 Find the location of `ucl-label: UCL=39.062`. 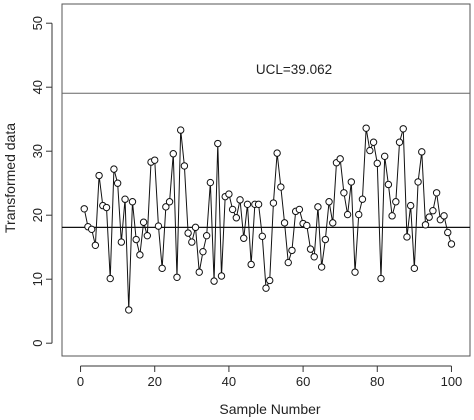

ucl-label: UCL=39.062 is located at coordinates (294, 69).